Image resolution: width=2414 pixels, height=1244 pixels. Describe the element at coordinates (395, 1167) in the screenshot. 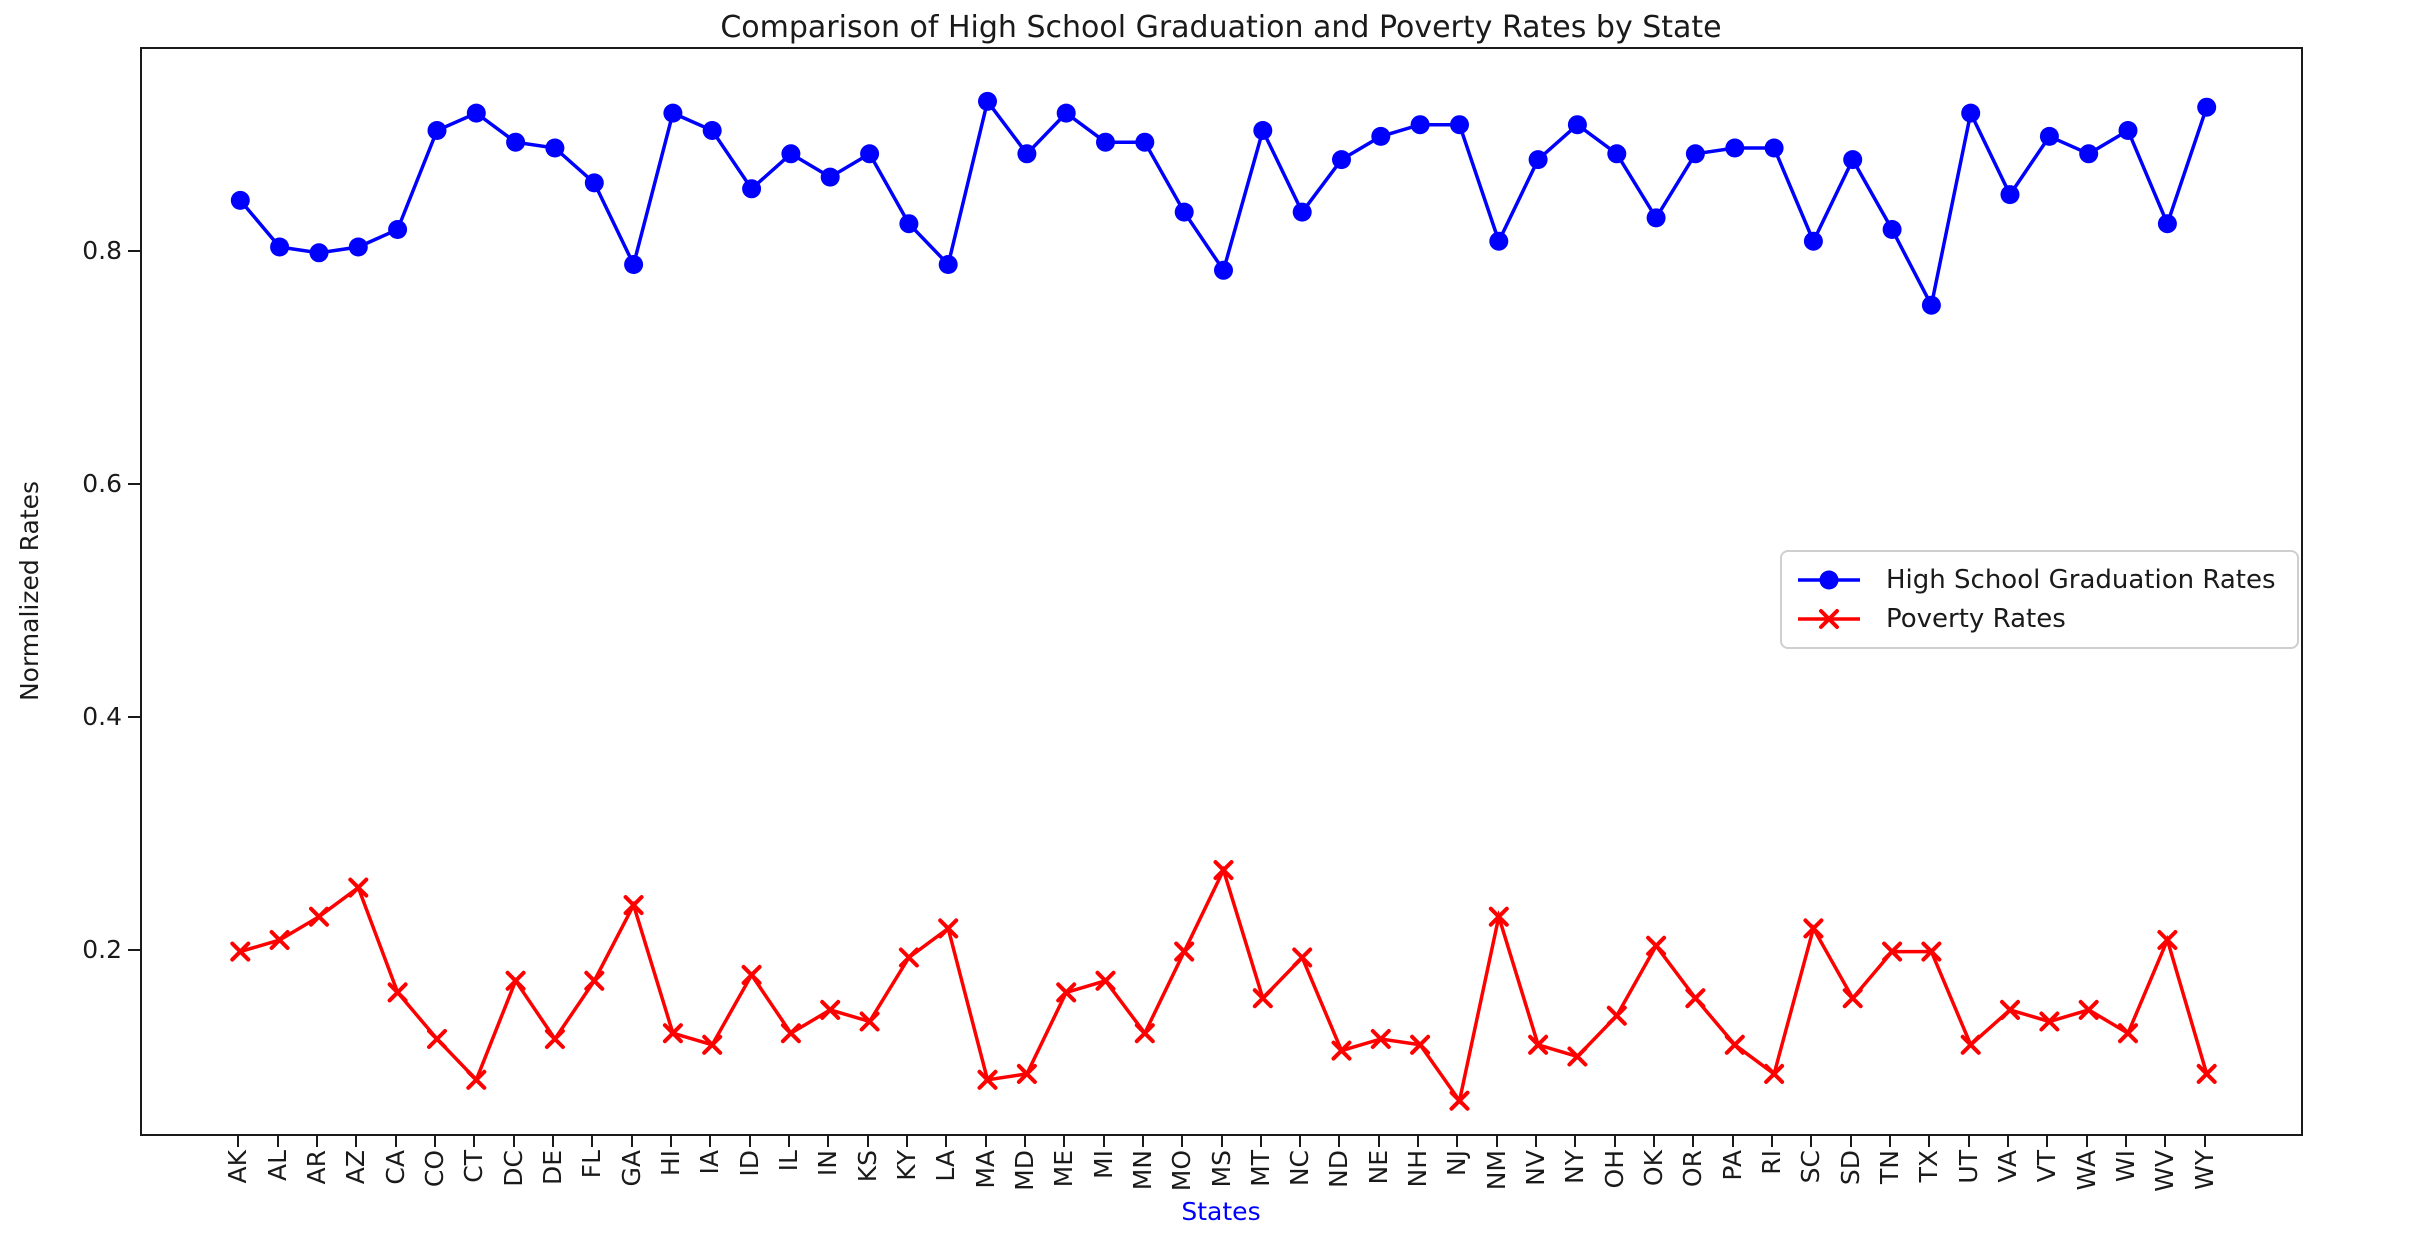

I see `x-tick-label: CA` at that location.